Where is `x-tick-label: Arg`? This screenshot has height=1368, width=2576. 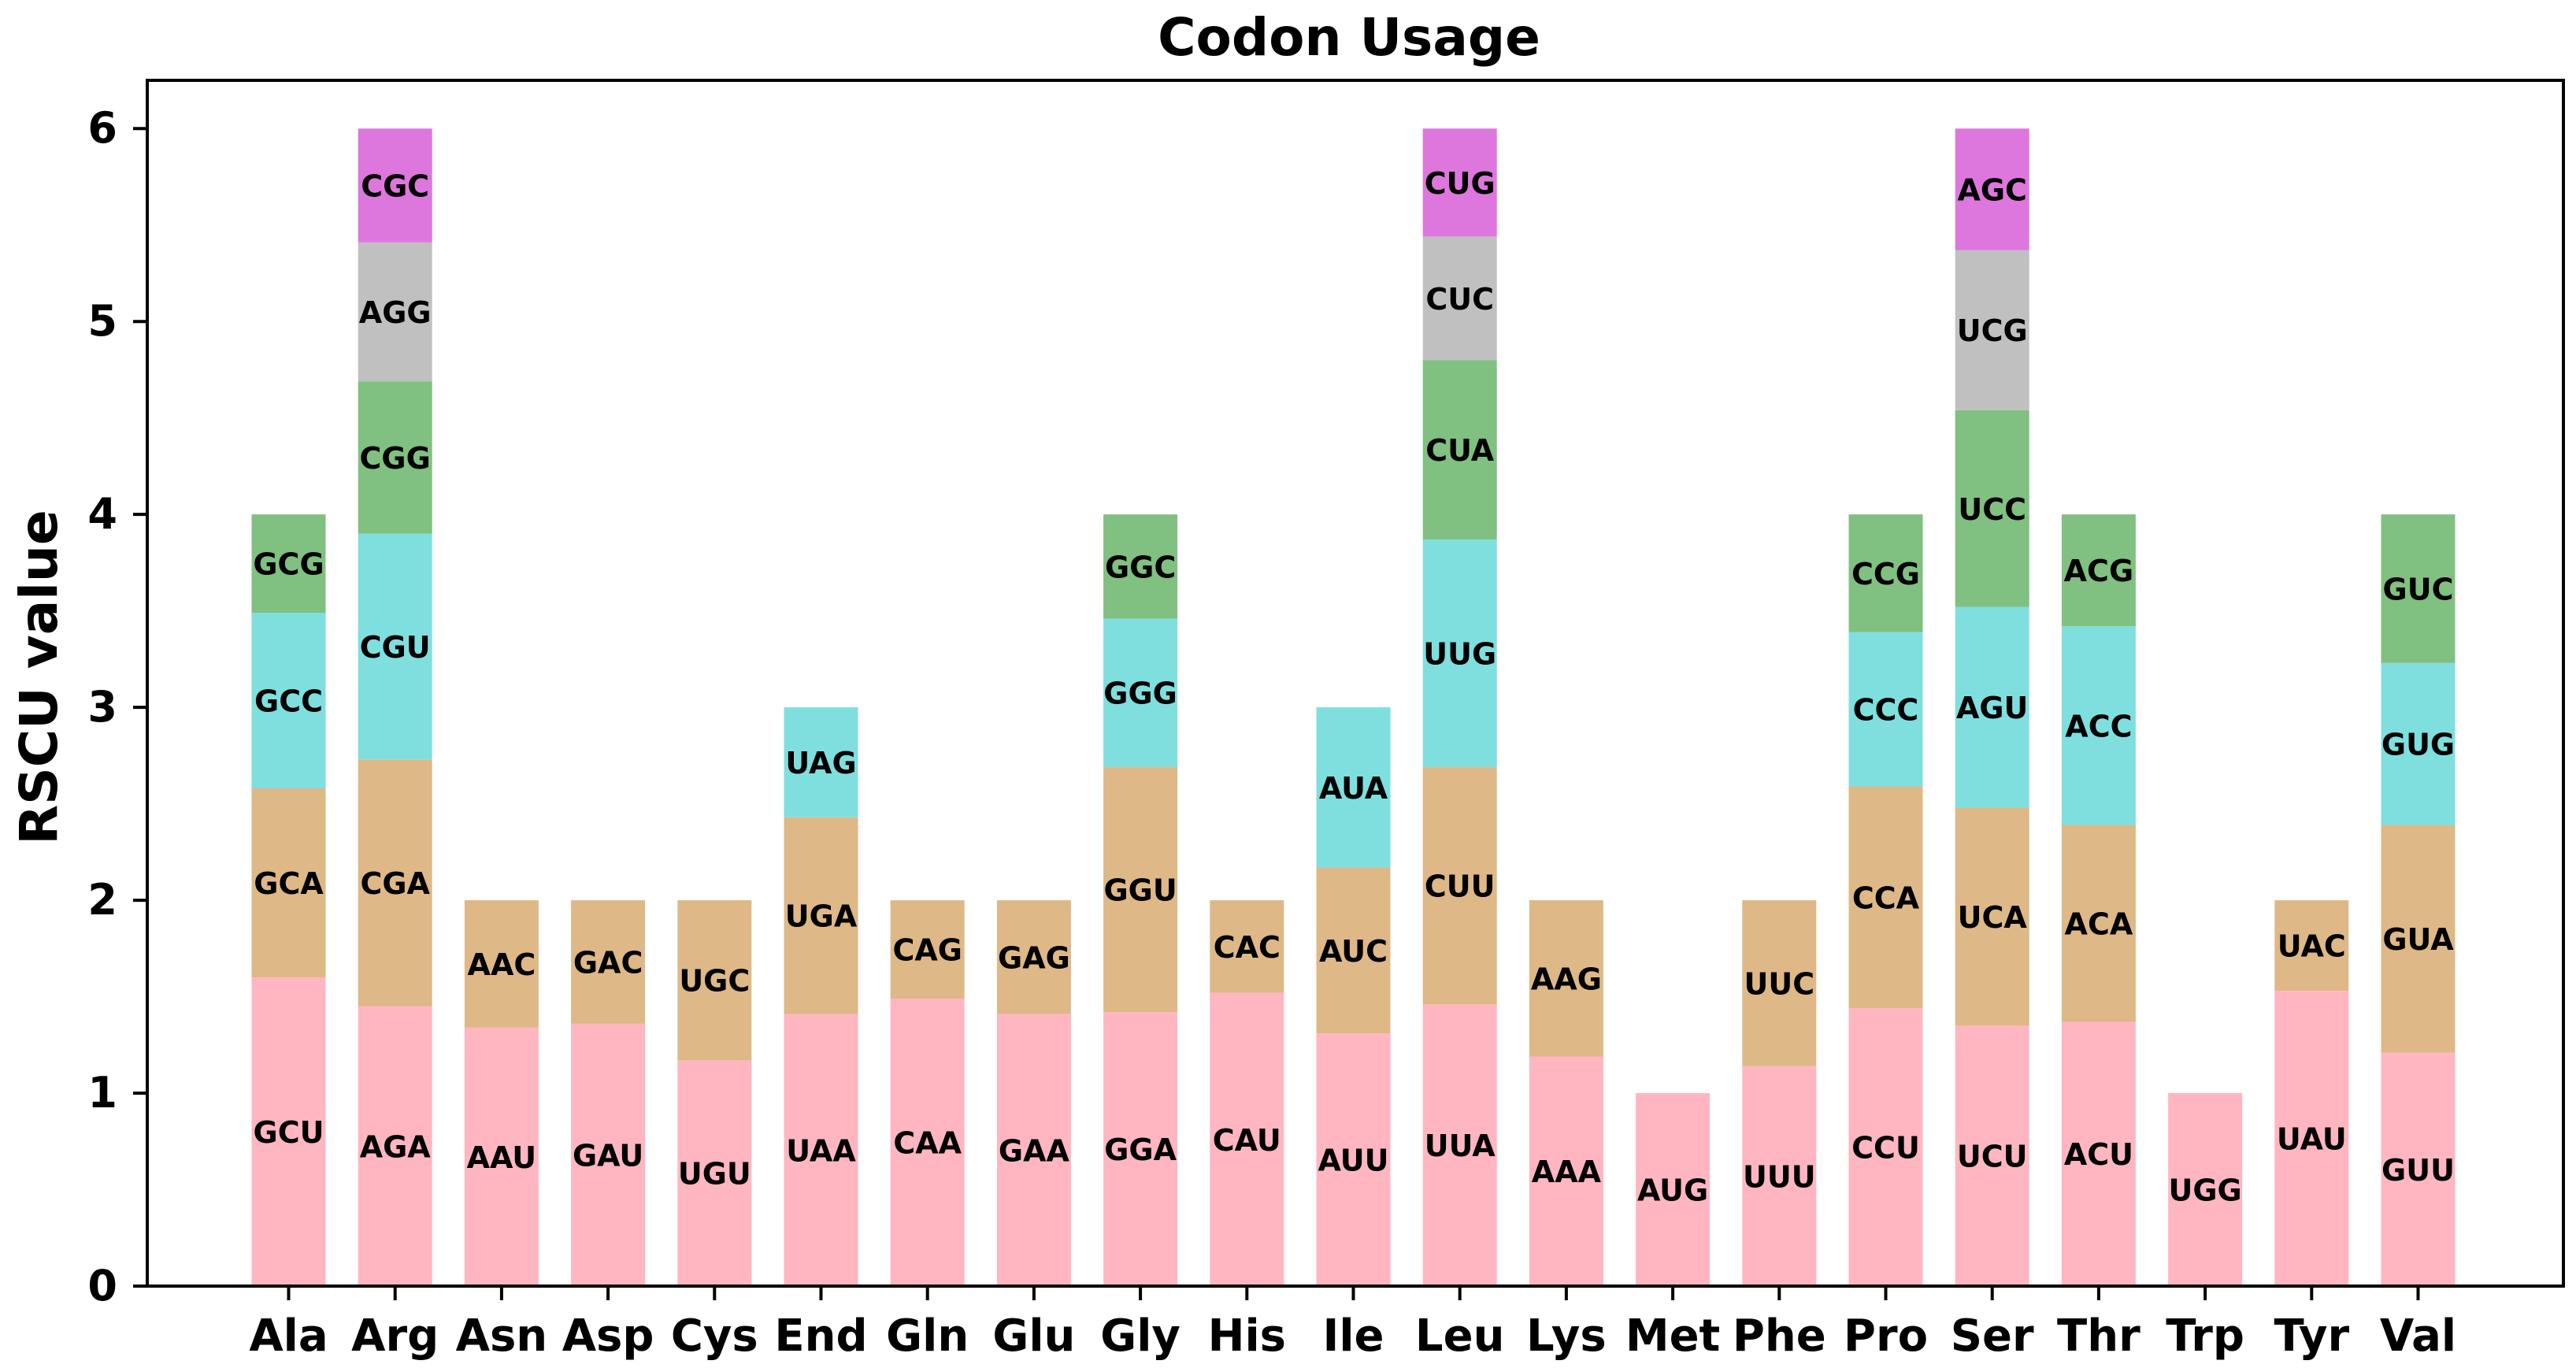 x-tick-label: Arg is located at coordinates (395, 1336).